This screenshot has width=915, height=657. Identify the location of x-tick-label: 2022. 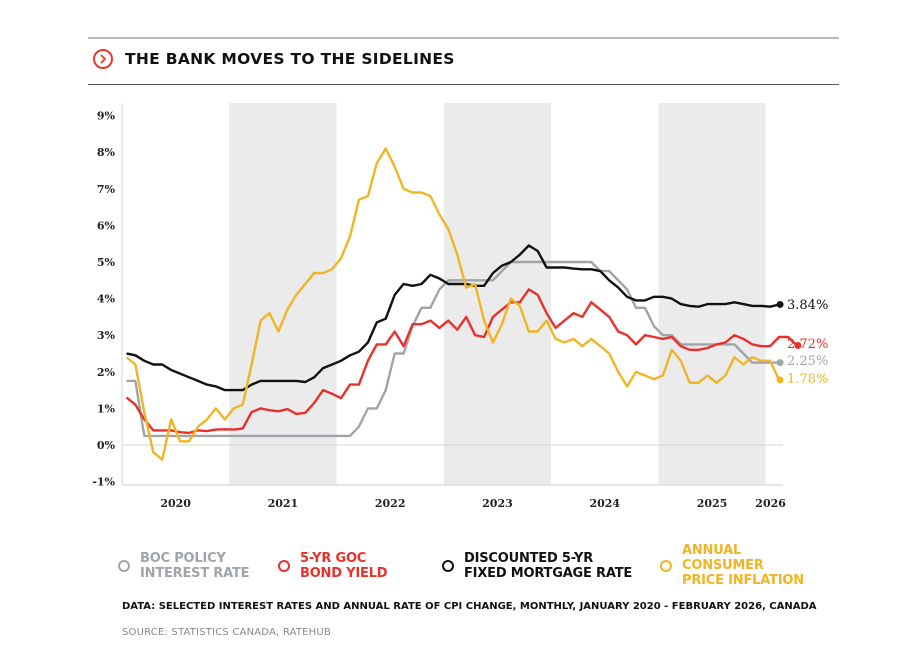
(390, 503).